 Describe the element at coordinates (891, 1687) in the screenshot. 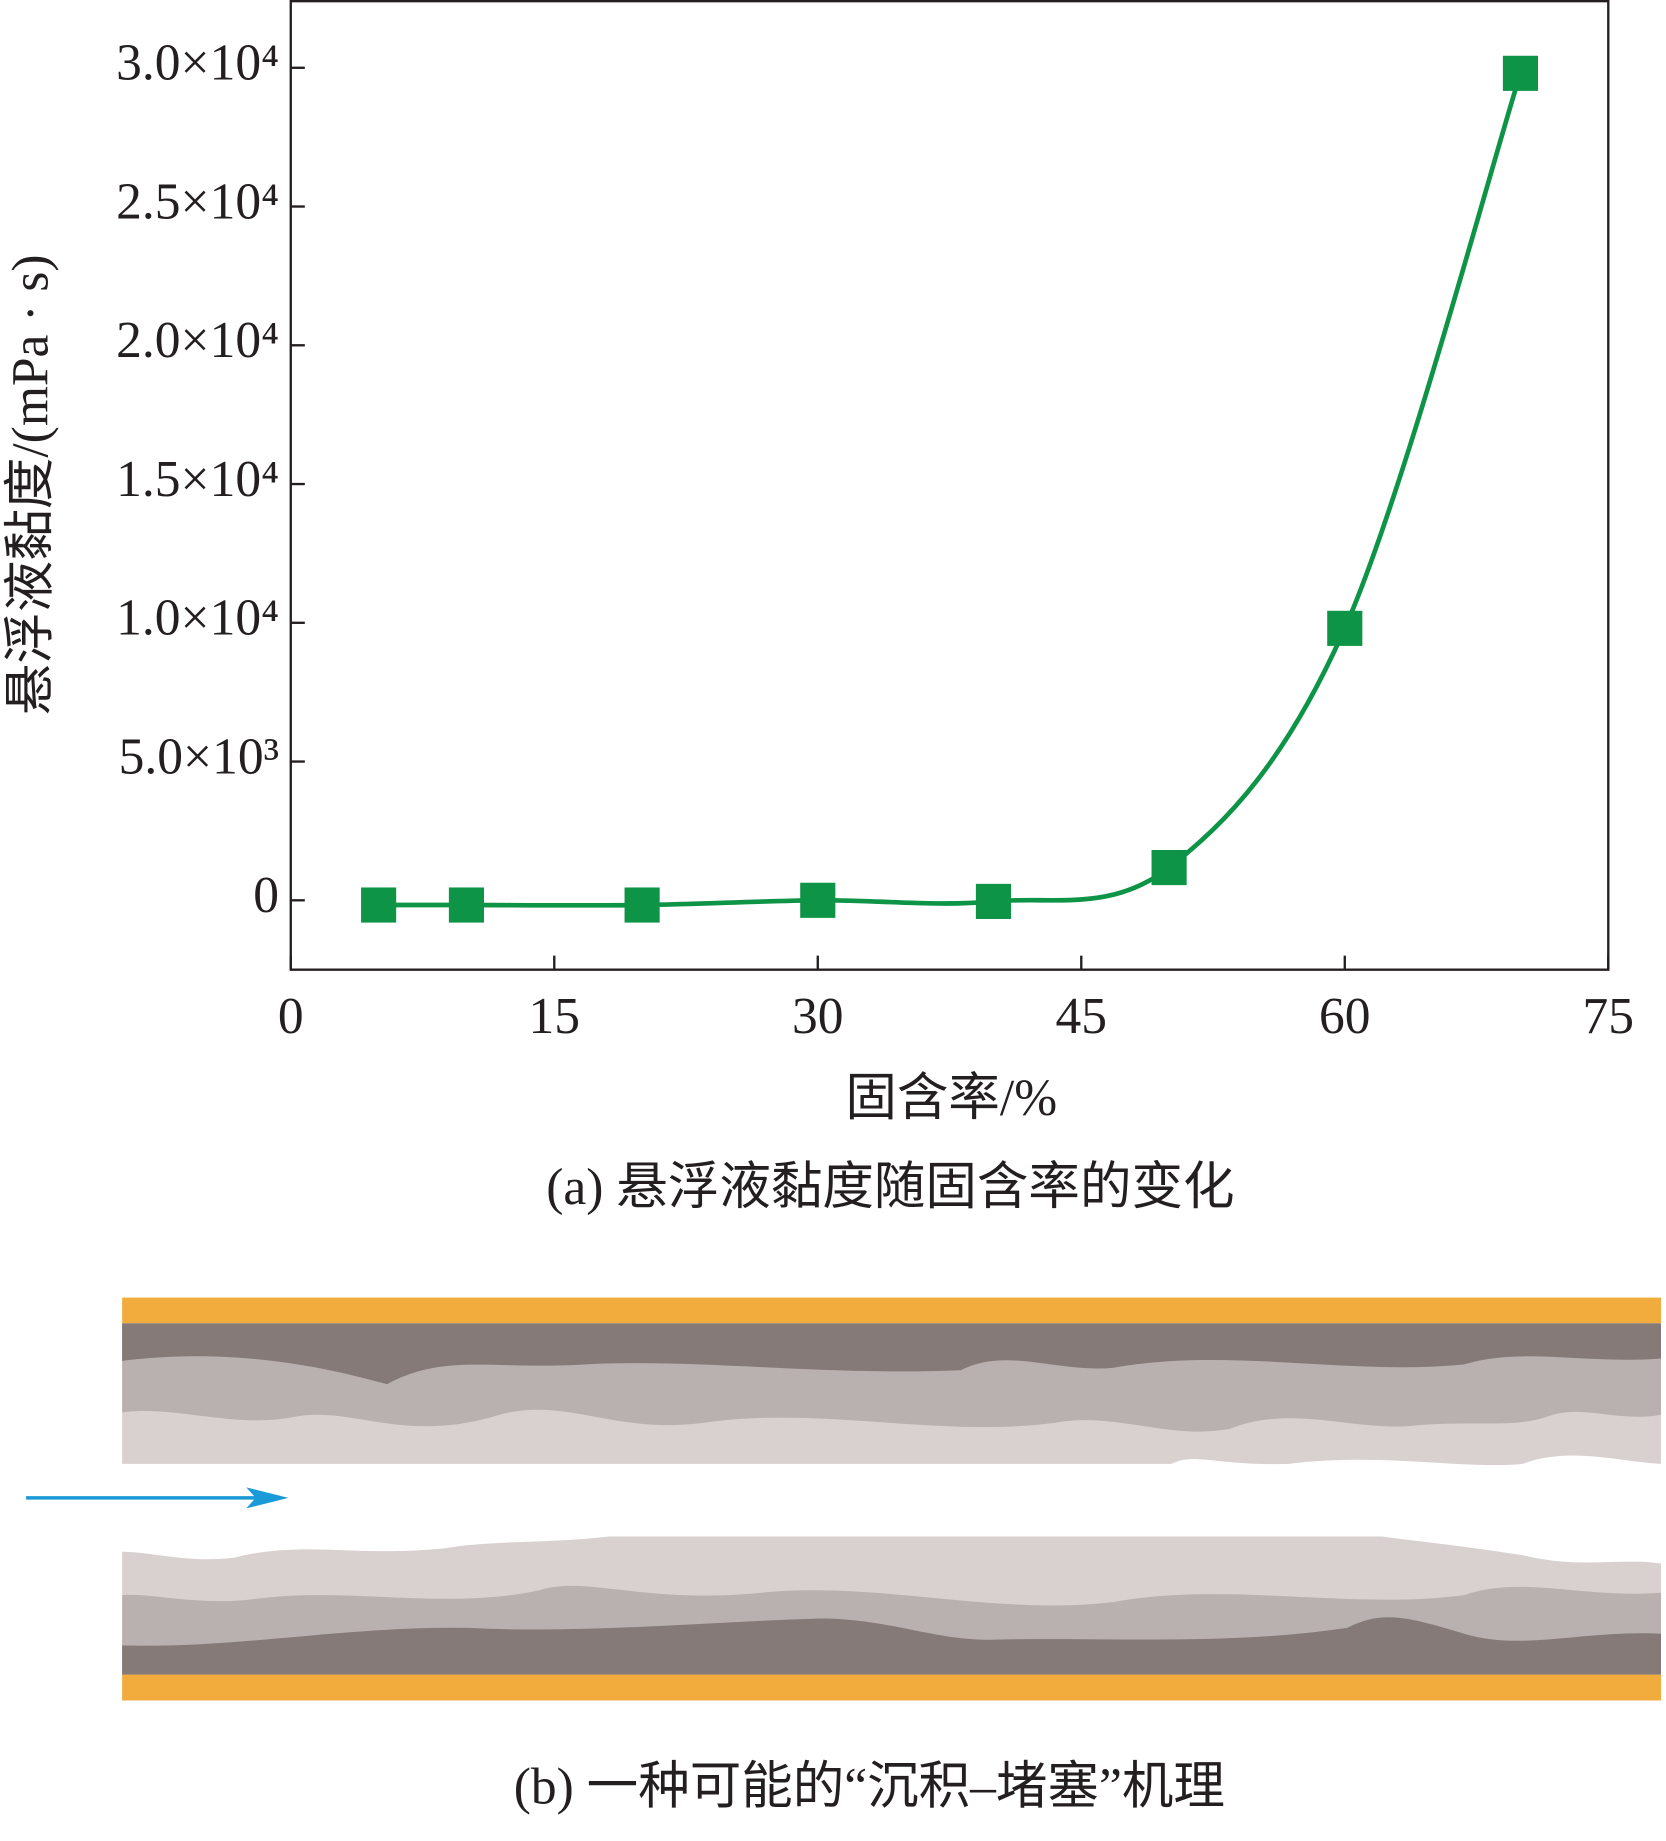

I see `pipe-wall-bottom` at that location.